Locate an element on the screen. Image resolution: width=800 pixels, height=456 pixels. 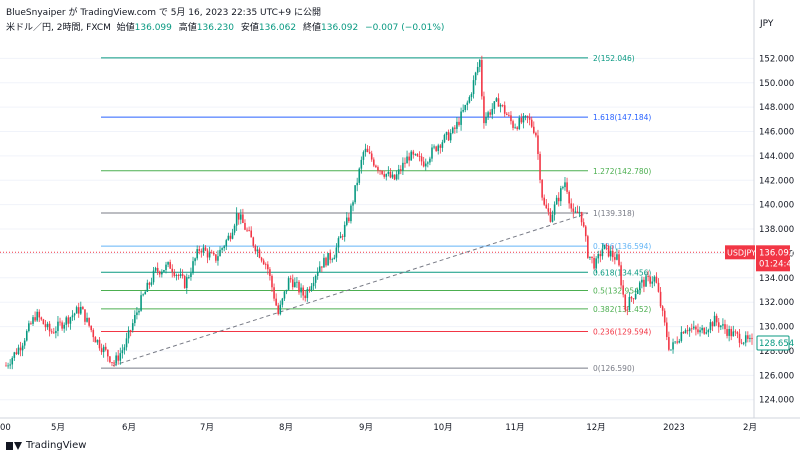
low-label: 安値 is located at coordinates (249, 28).